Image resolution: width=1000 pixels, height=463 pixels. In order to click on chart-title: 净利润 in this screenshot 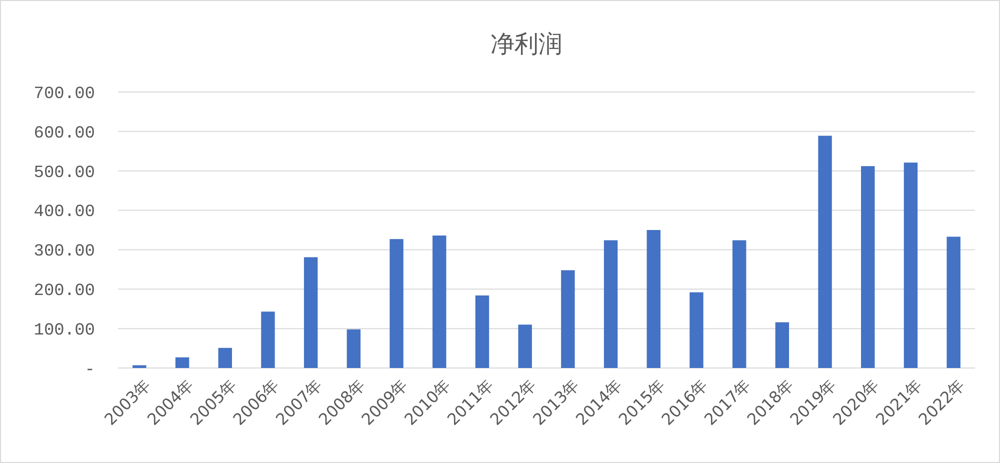, I will do `click(526, 44)`.